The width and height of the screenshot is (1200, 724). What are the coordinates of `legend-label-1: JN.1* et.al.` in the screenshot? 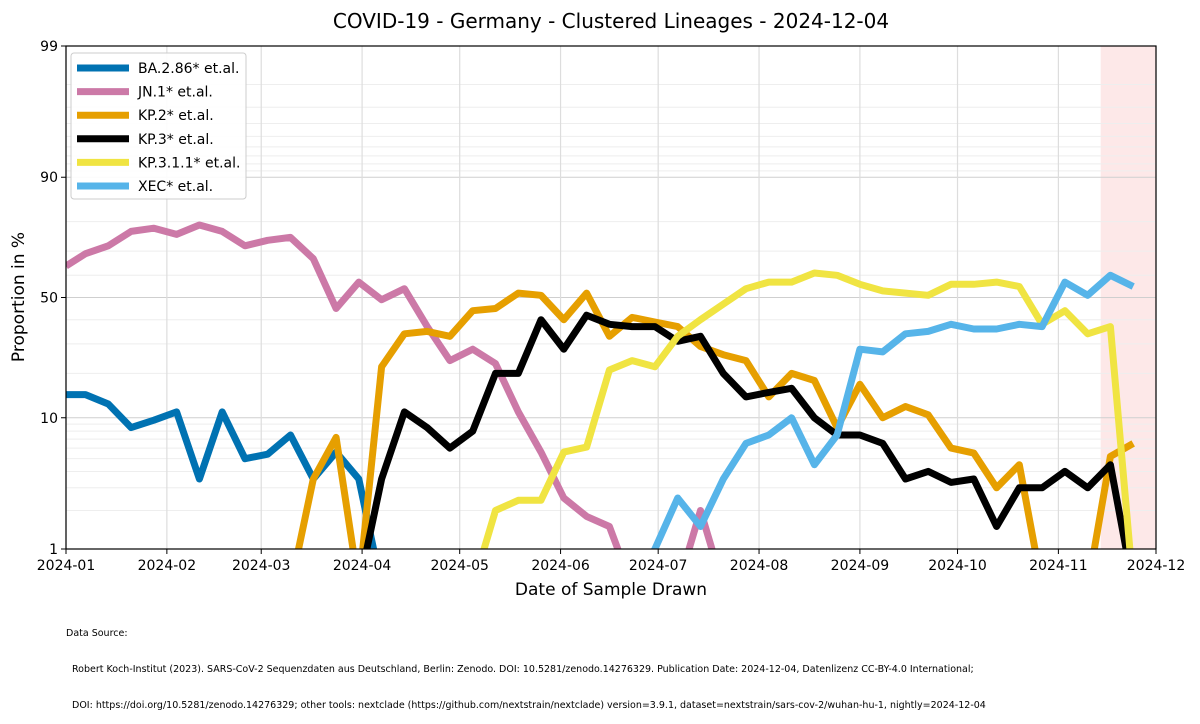 It's located at (175, 93).